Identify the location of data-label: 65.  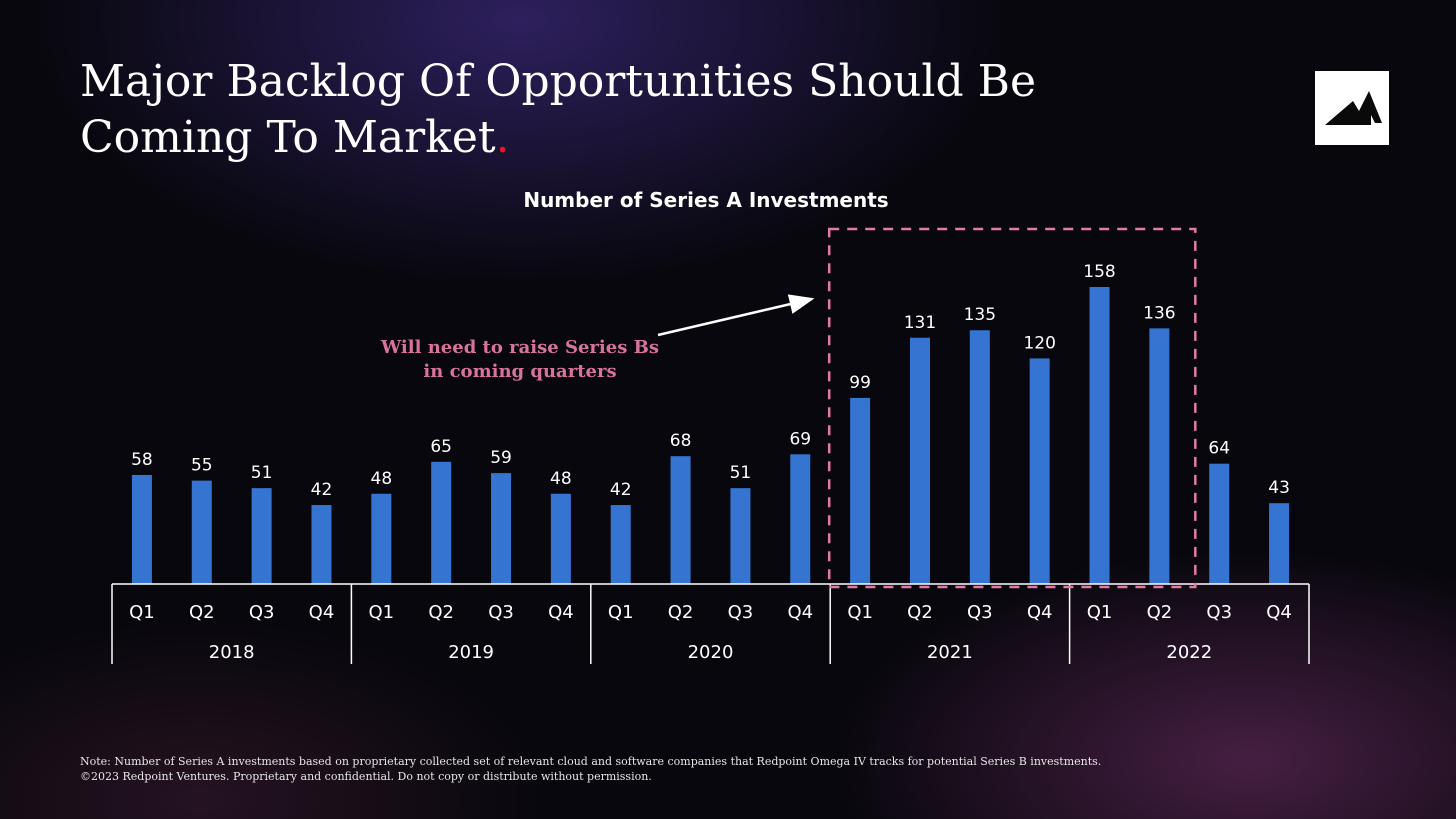
(441, 447).